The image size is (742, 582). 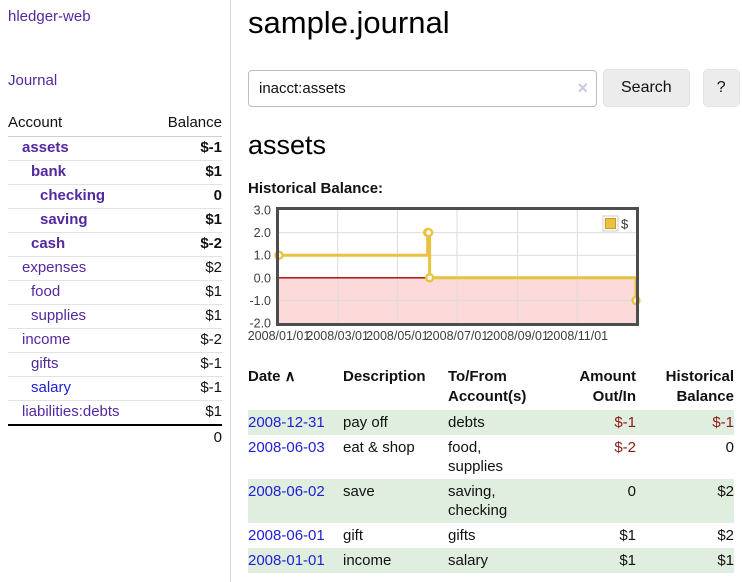 I want to click on accounts-header-account: Account, so click(x=80, y=124).